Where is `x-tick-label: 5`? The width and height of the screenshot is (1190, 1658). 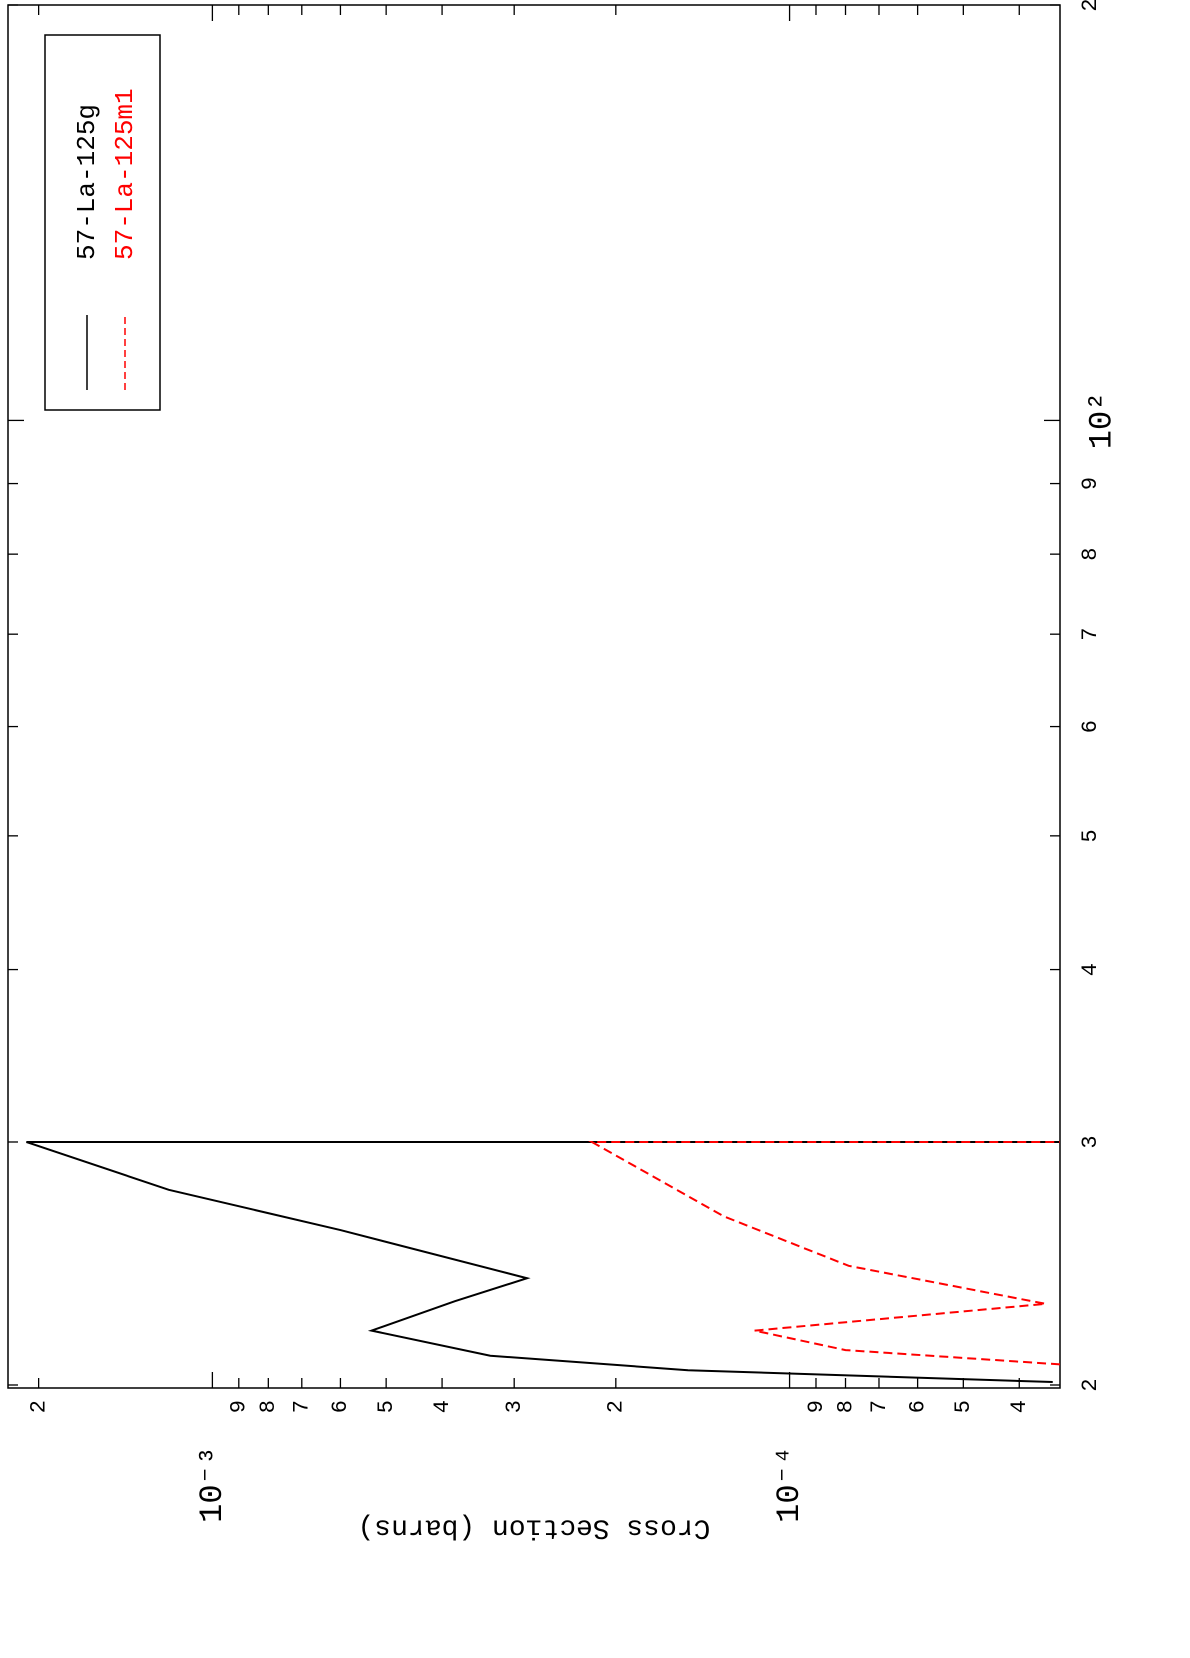 x-tick-label: 5 is located at coordinates (1090, 835).